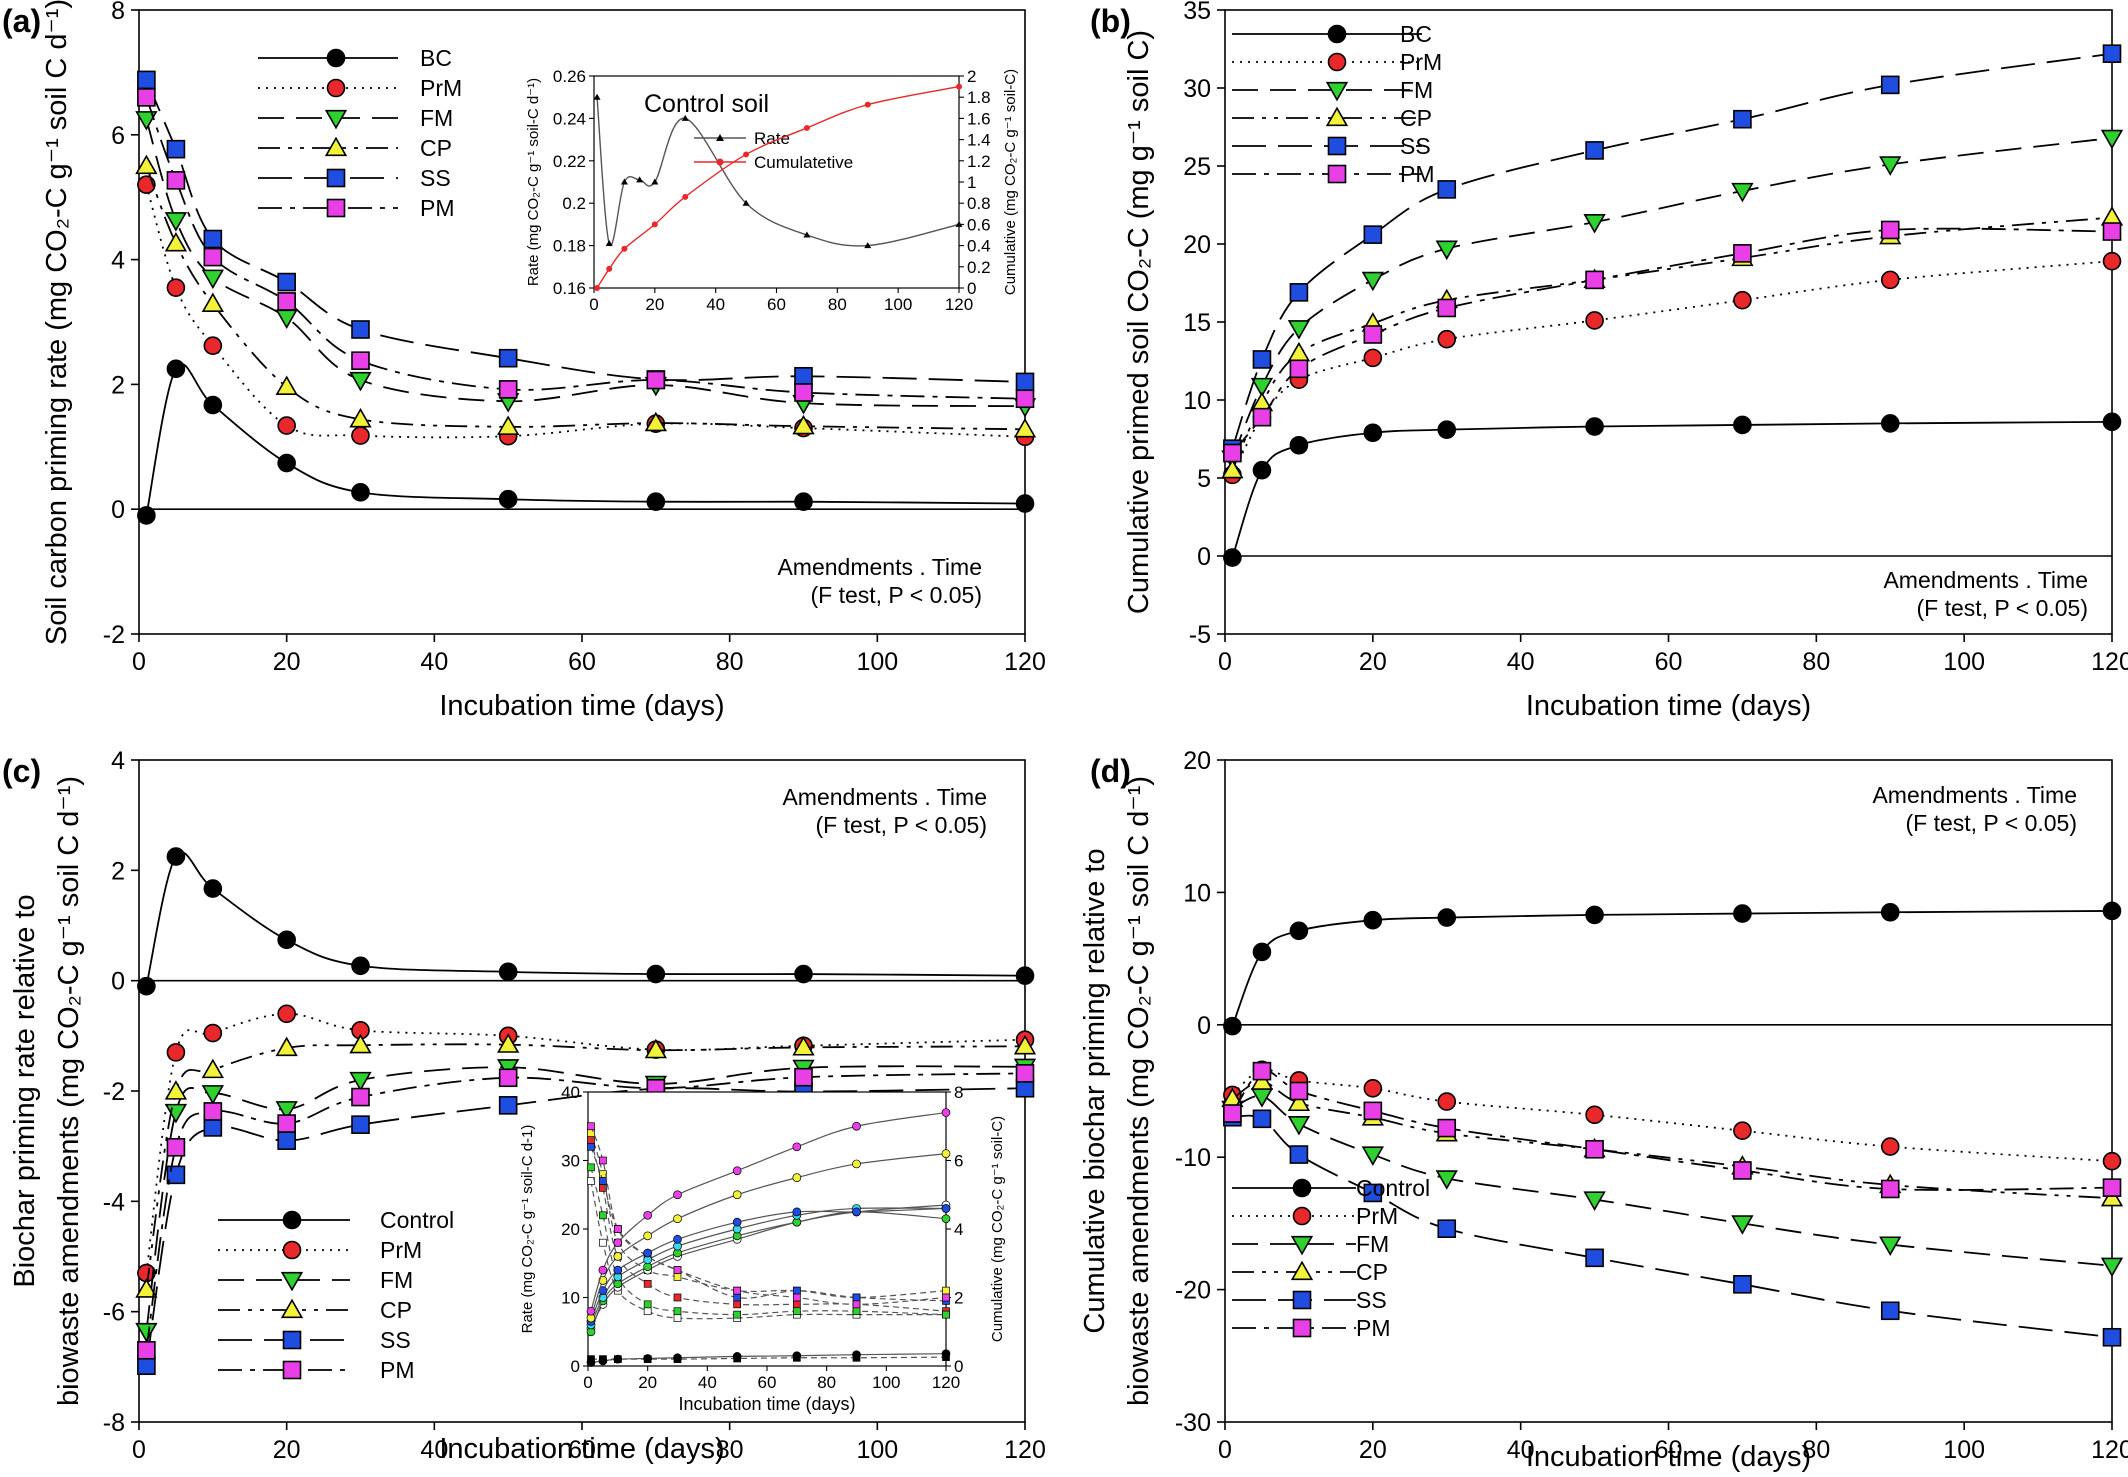 Image resolution: width=2128 pixels, height=1477 pixels. I want to click on inset-x-tick-label: 20, so click(647, 1382).